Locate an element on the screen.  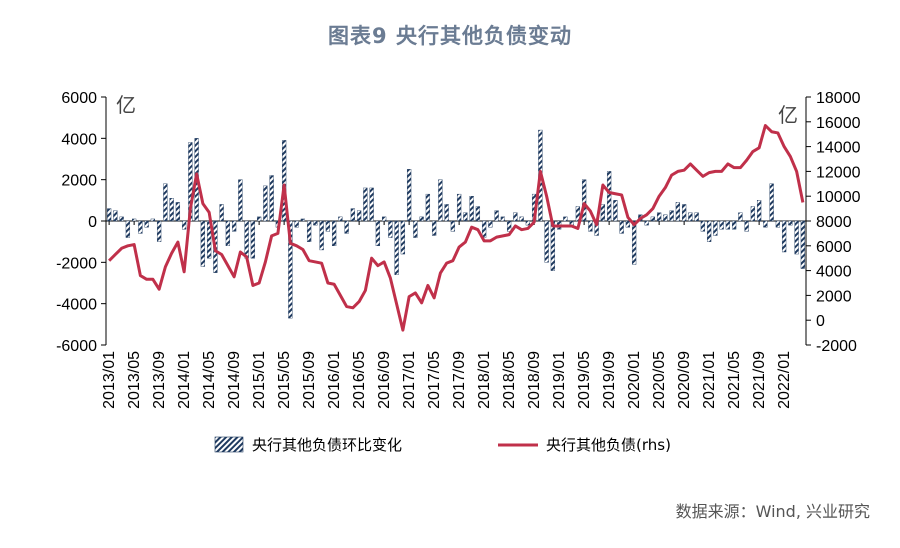
x-tick-label: 2014/09 is located at coordinates (234, 380).